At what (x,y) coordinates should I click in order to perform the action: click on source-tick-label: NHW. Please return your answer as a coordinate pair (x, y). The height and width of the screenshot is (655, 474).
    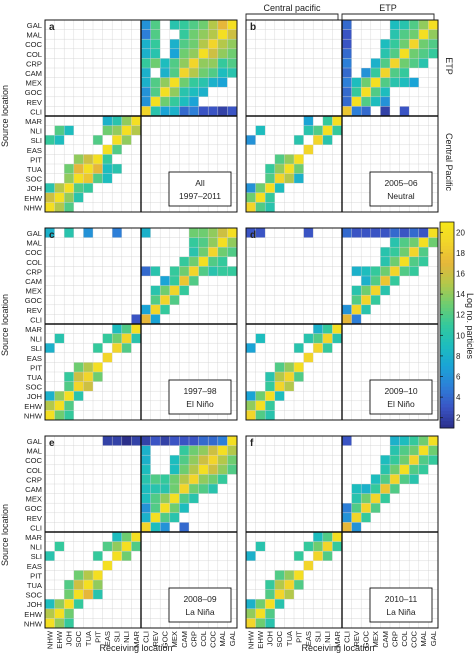
    Looking at the image, I should click on (33, 415).